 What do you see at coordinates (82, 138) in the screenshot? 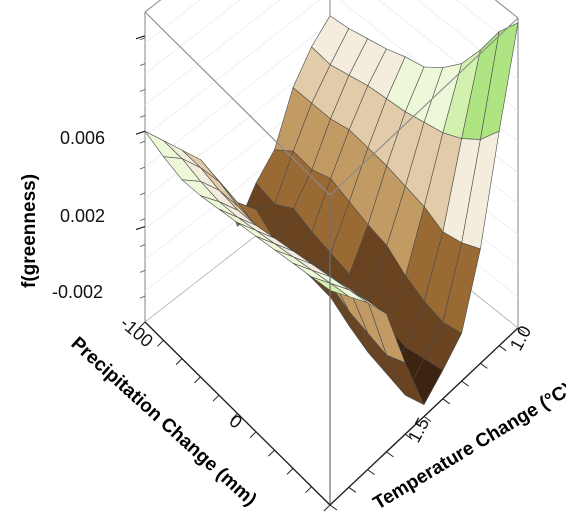
I see `z-tick-label: 0.006` at bounding box center [82, 138].